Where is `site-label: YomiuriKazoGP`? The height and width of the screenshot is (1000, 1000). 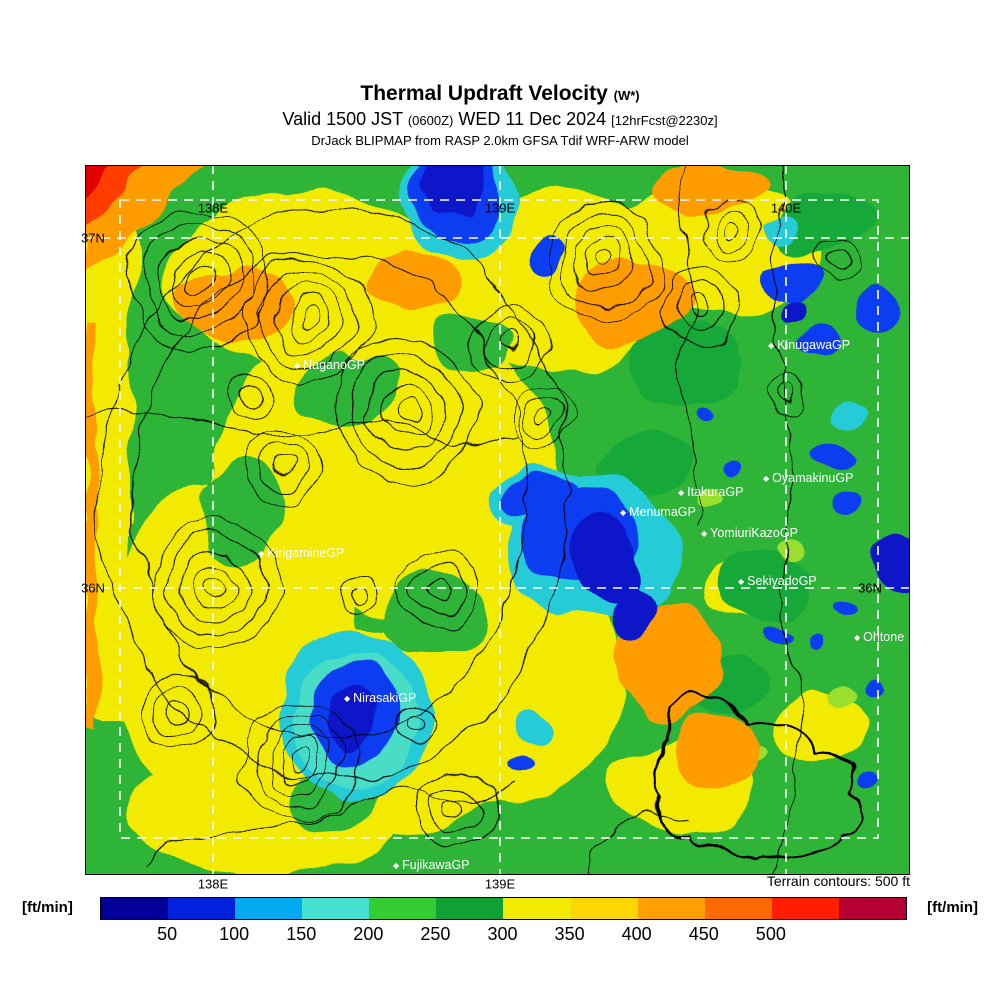 site-label: YomiuriKazoGP is located at coordinates (754, 533).